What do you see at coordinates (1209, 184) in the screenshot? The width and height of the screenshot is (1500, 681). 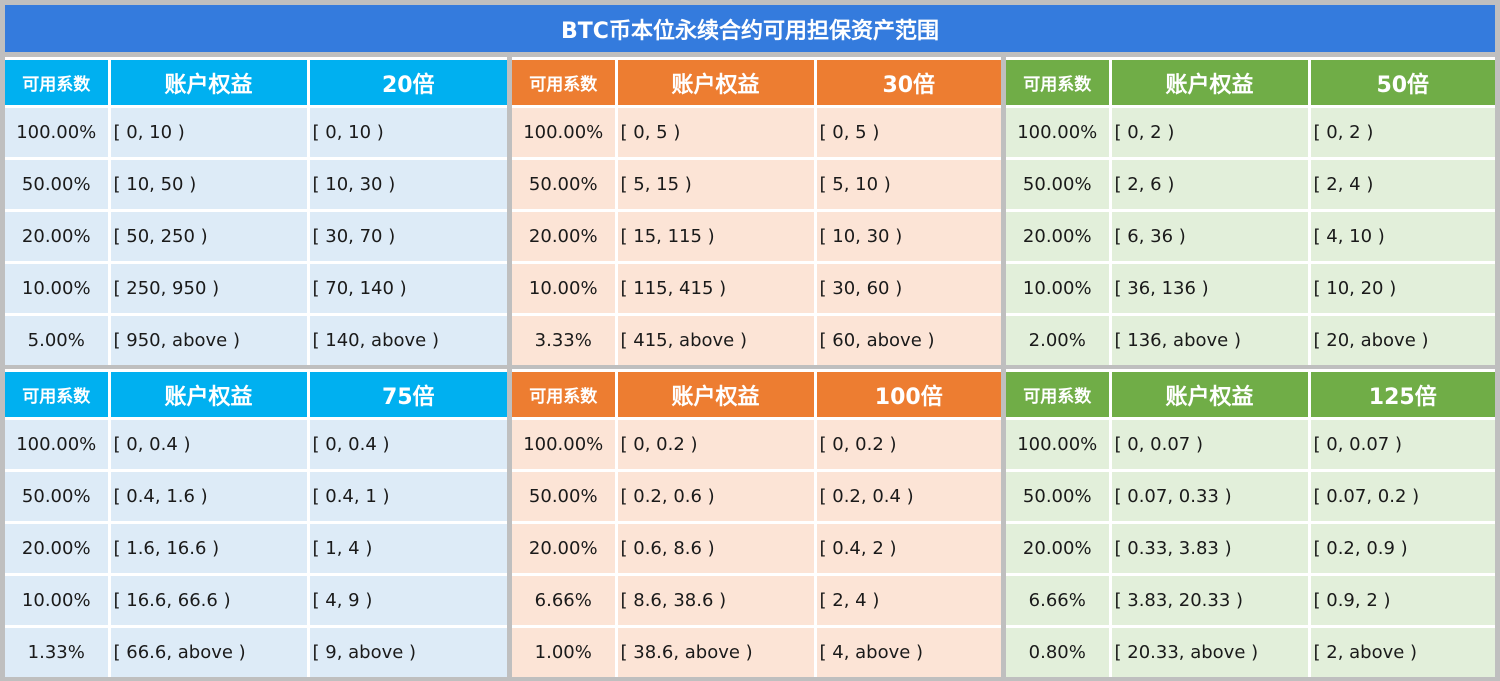 I see `cell-account-equity: [ 2, 6 )` at bounding box center [1209, 184].